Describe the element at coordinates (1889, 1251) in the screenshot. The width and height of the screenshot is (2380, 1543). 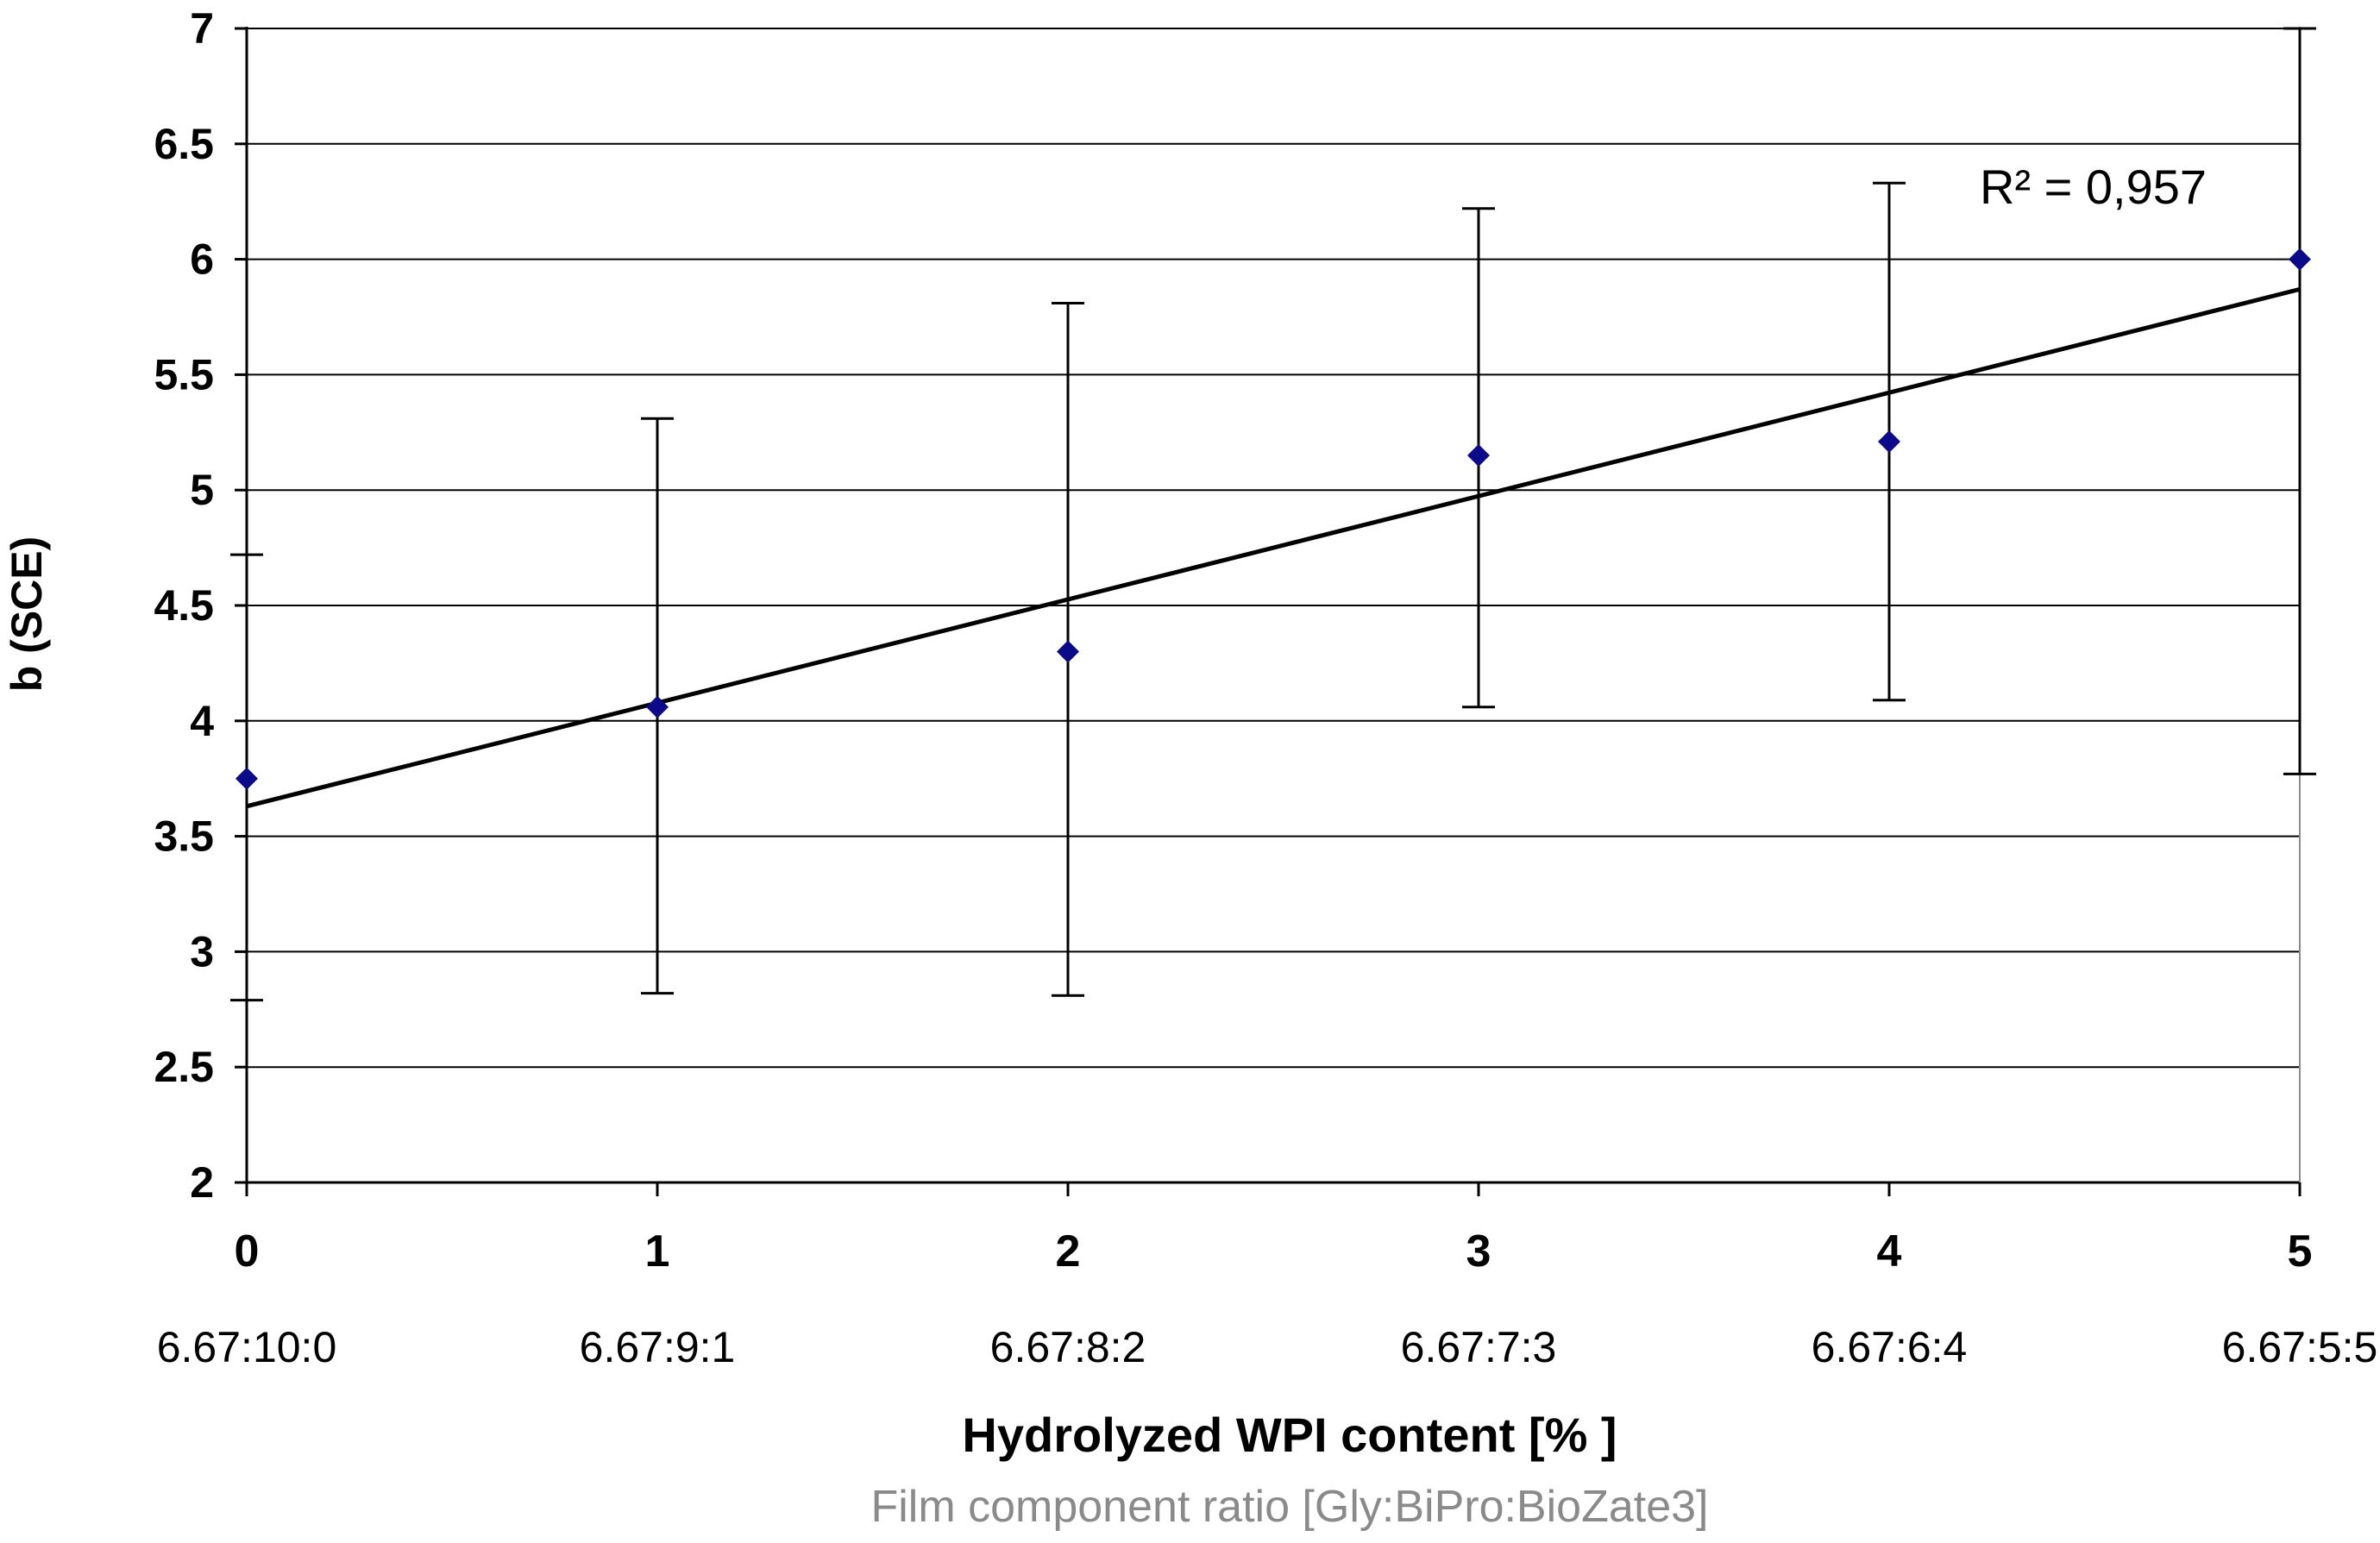
I see `x-tick-label: 4` at that location.